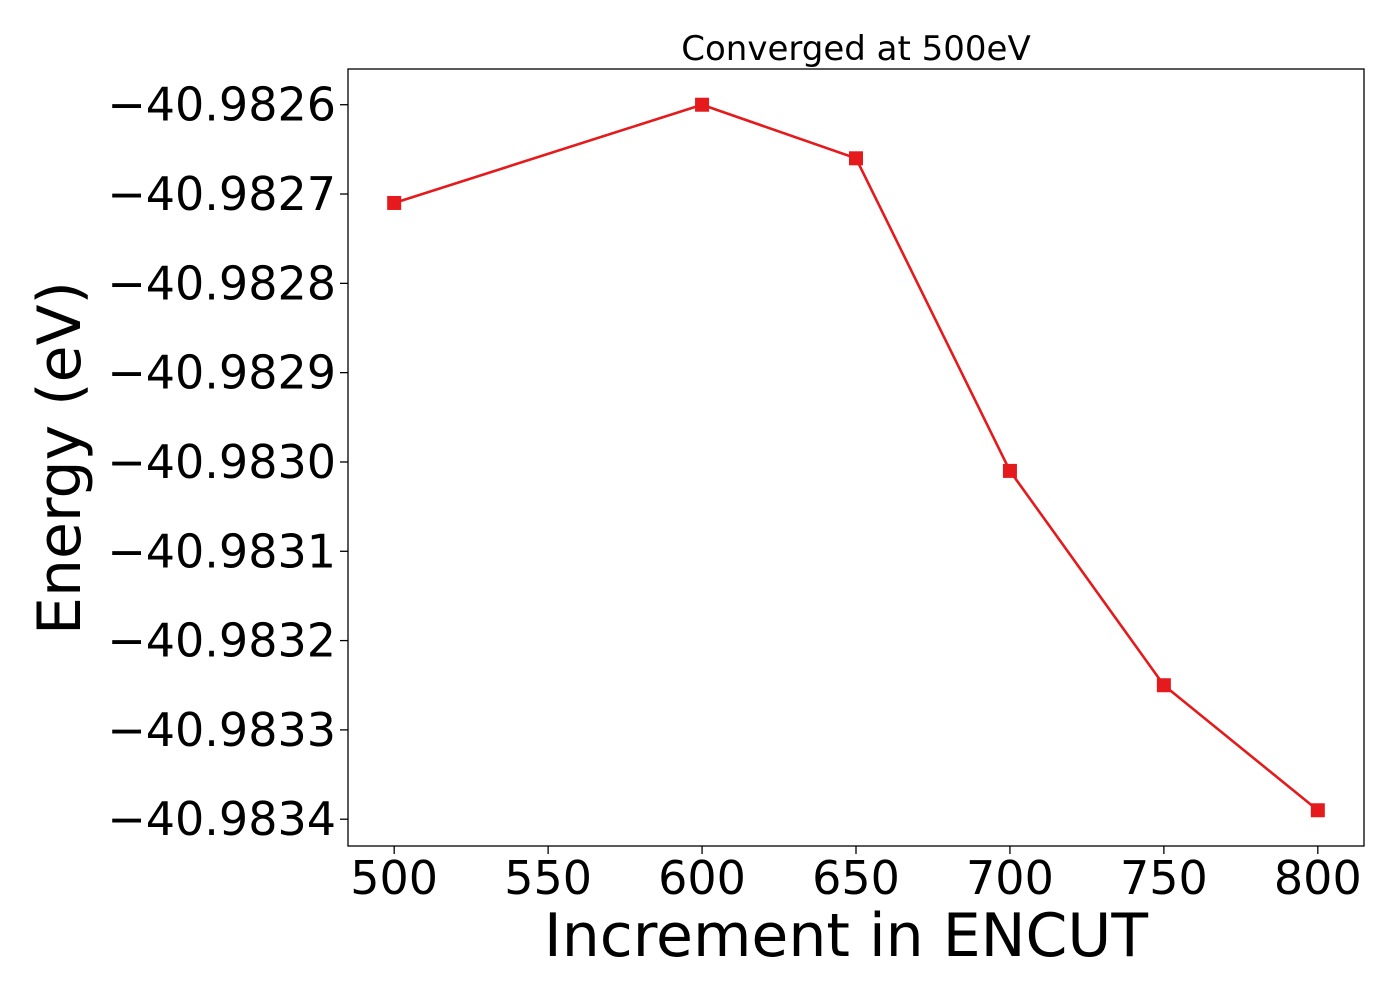  I want to click on y-axis-label: Energy (eV), so click(60, 458).